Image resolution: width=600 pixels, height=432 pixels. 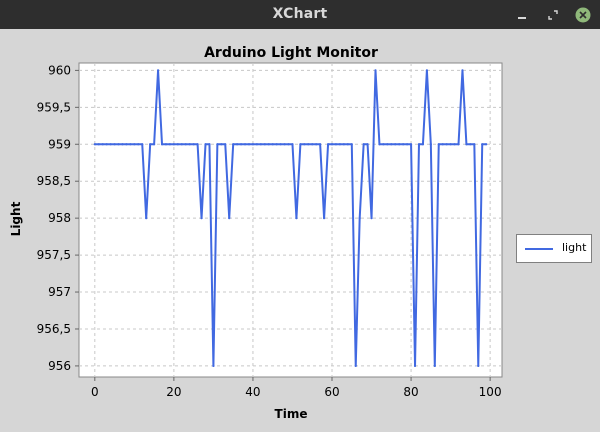 What do you see at coordinates (54, 329) in the screenshot?
I see `y-tick-label: 956,5` at bounding box center [54, 329].